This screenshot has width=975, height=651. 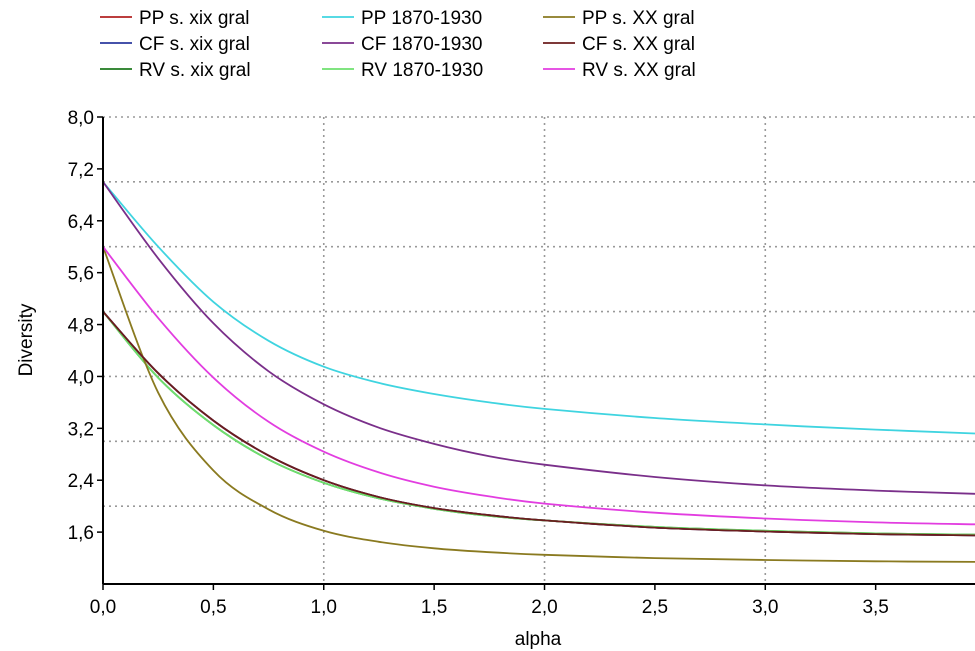 What do you see at coordinates (538, 639) in the screenshot?
I see `x-axis-title: alpha` at bounding box center [538, 639].